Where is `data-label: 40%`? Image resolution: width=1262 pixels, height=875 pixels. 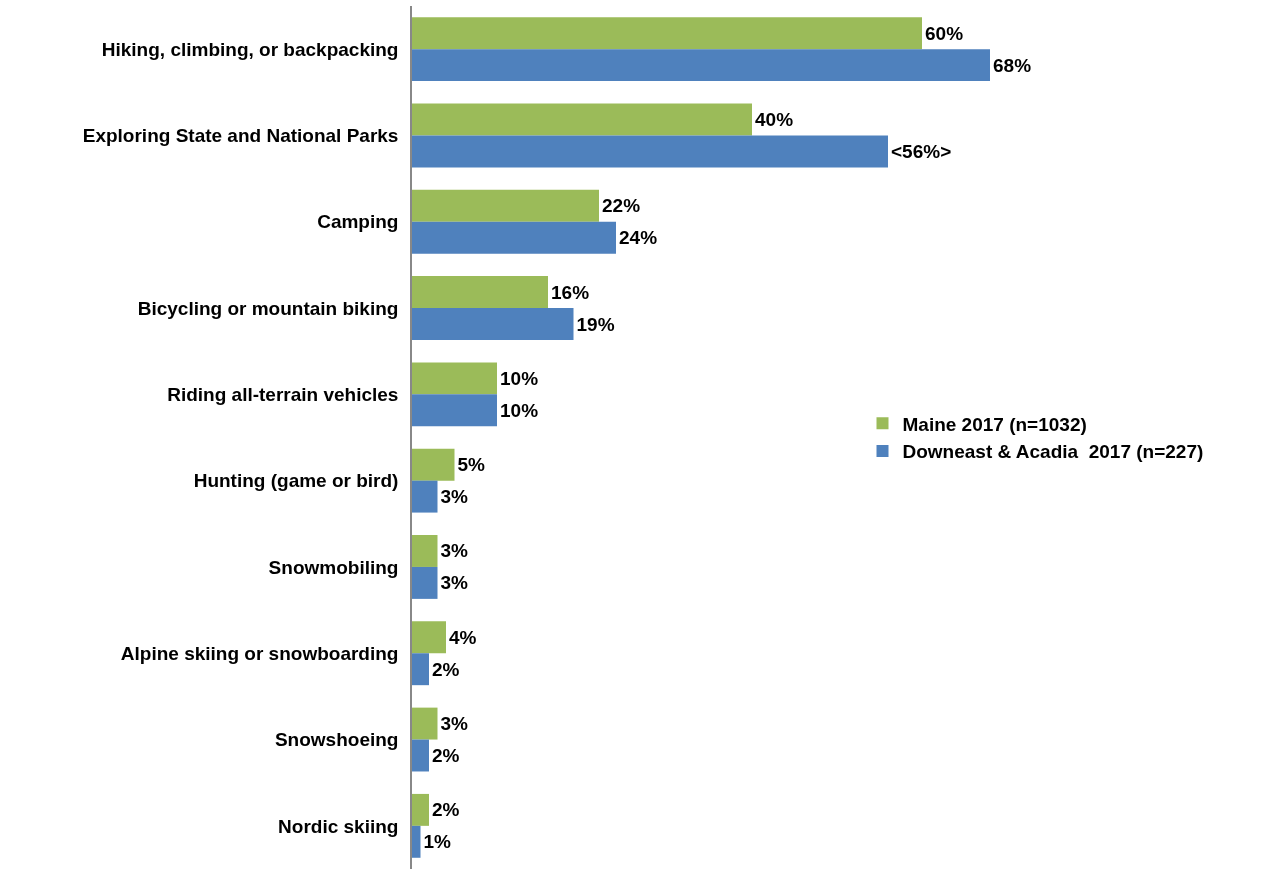
data-label: 40% is located at coordinates (774, 119).